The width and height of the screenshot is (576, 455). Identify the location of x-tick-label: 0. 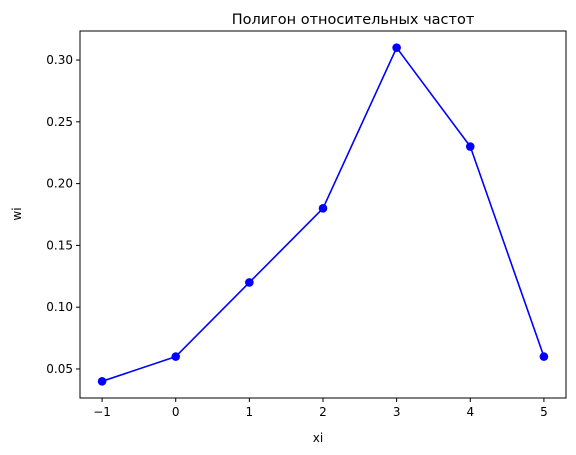
(176, 412).